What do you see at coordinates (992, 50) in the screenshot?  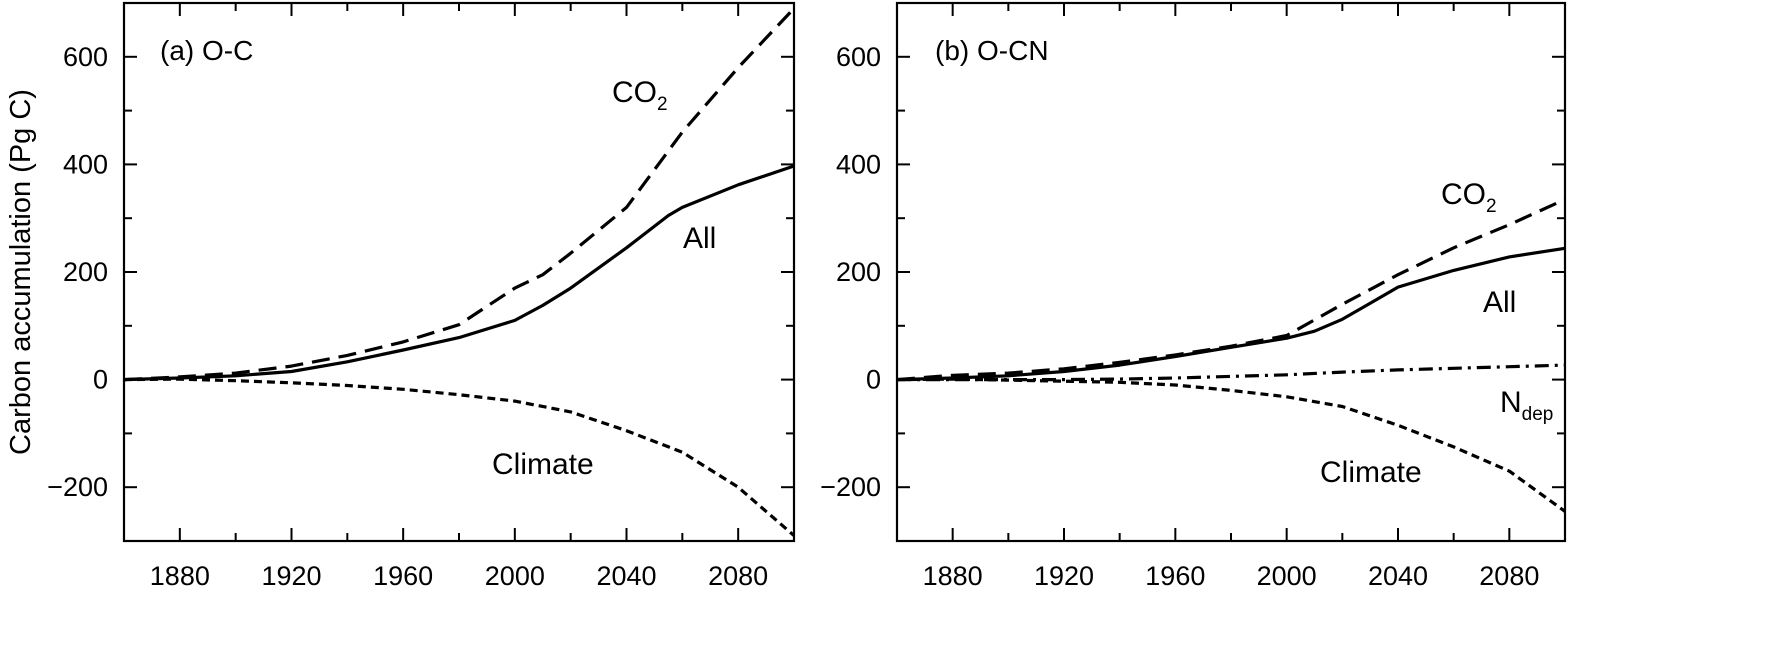 I see `panel-title: (b) O-CN` at bounding box center [992, 50].